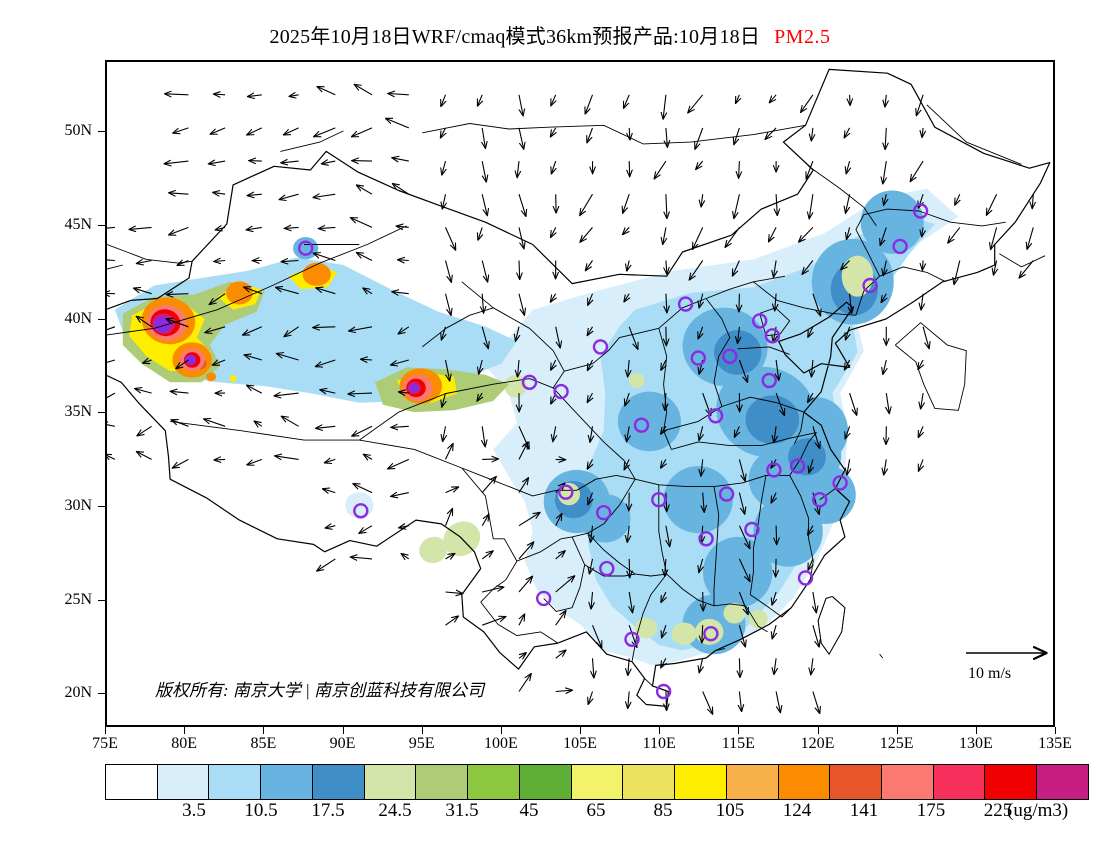 This screenshot has width=1100, height=850. What do you see at coordinates (328, 810) in the screenshot?
I see `colorbar-tick-label: 17.5` at bounding box center [328, 810].